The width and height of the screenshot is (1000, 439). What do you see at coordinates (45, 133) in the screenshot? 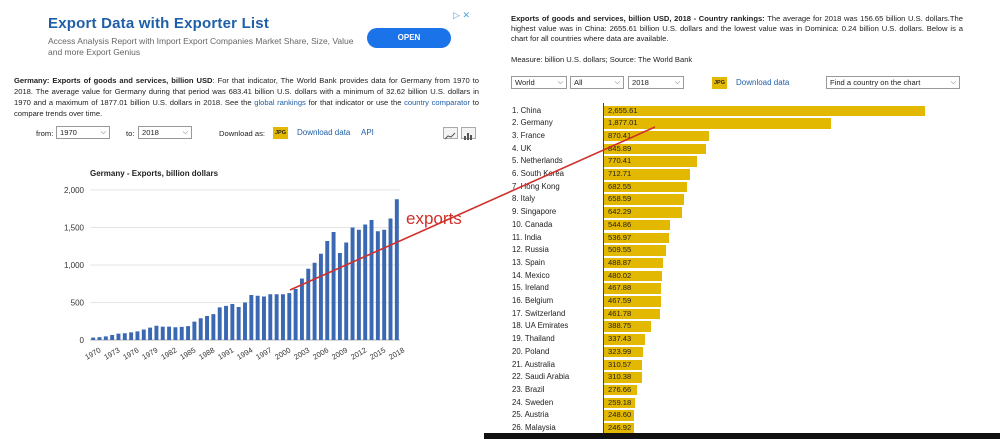
I see `from-label: from:` at bounding box center [45, 133].